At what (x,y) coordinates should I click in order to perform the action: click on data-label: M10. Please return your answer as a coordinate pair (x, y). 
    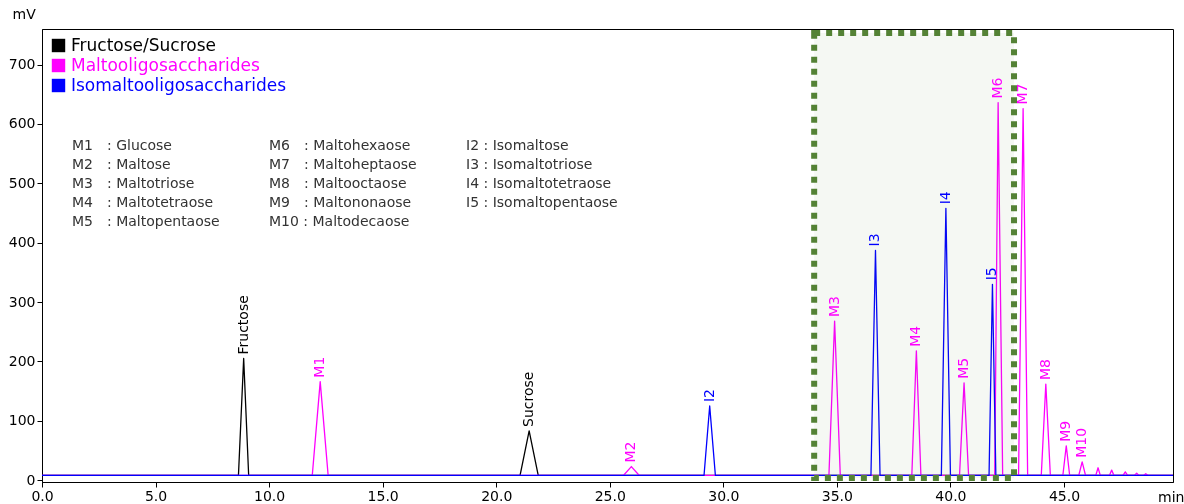
    Looking at the image, I should click on (1081, 442).